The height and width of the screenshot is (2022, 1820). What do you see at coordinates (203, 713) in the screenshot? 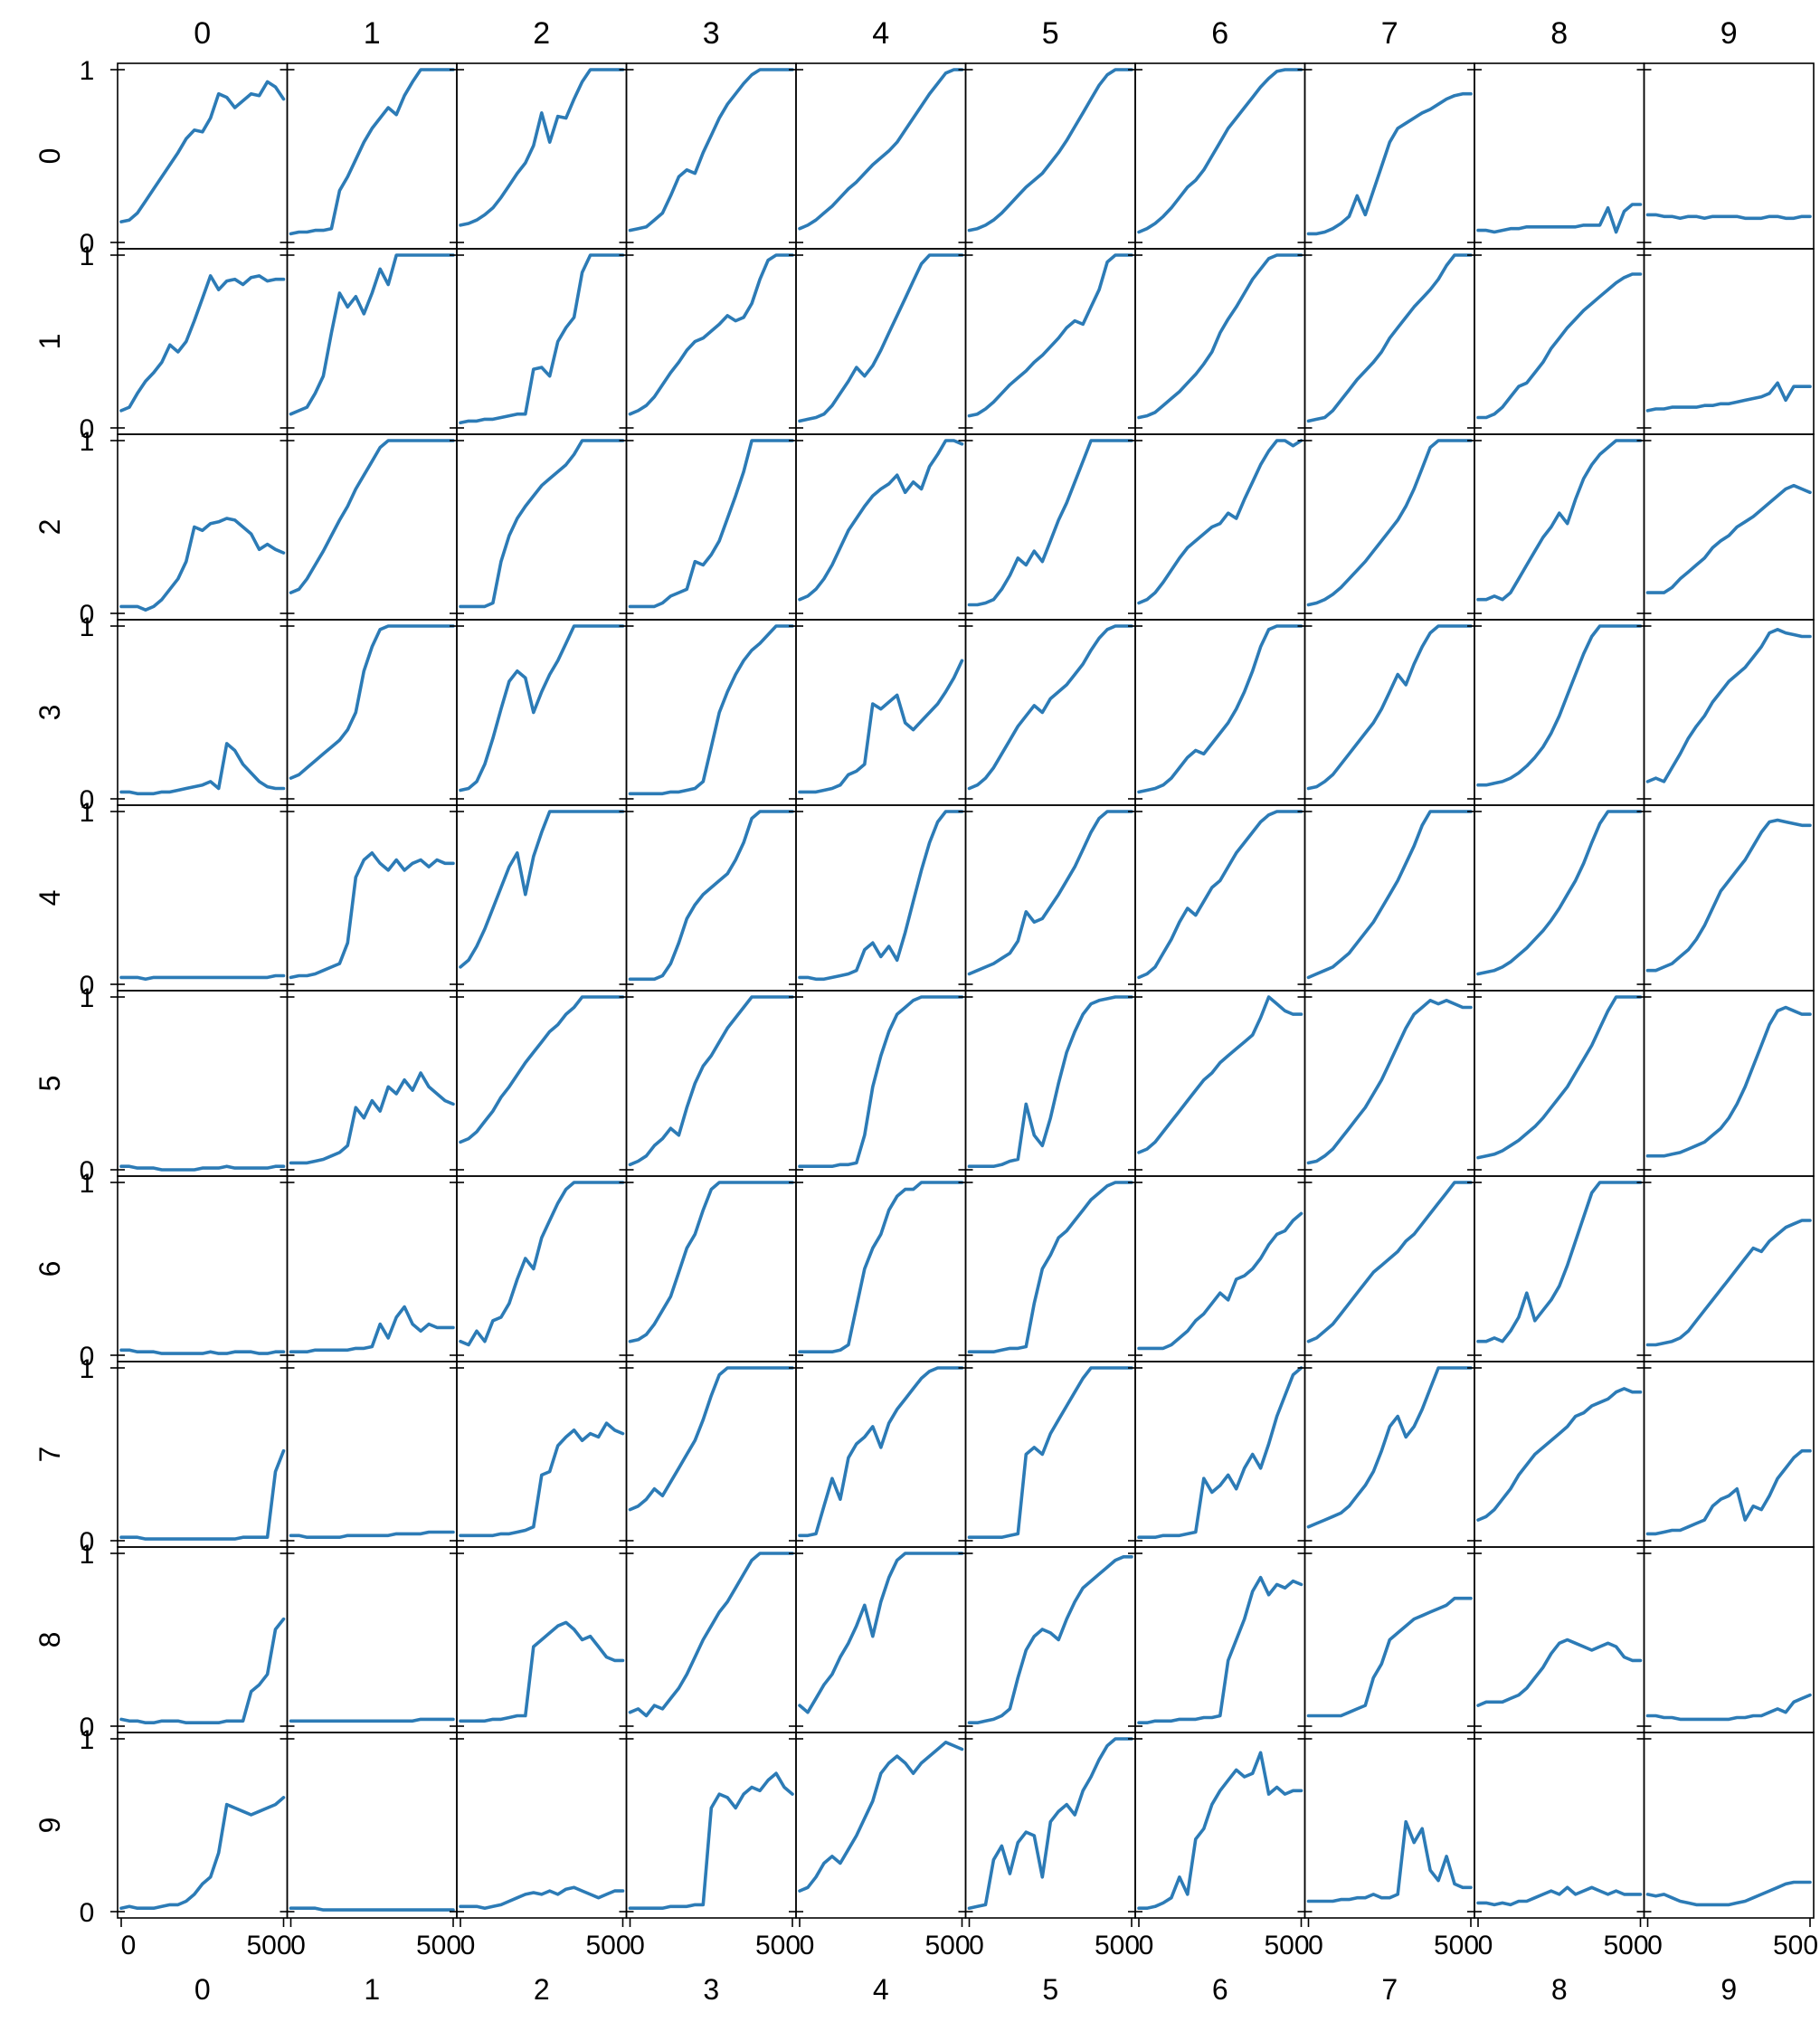
I see `panel-frame-r3-c0` at bounding box center [203, 713].